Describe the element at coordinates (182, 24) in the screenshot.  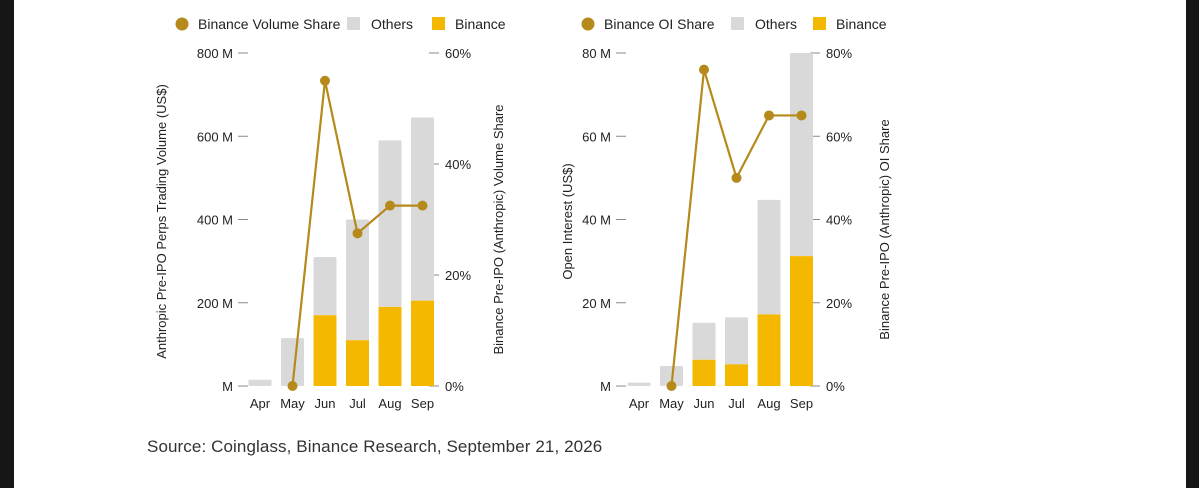
I see `volume-legend-share-marker` at that location.